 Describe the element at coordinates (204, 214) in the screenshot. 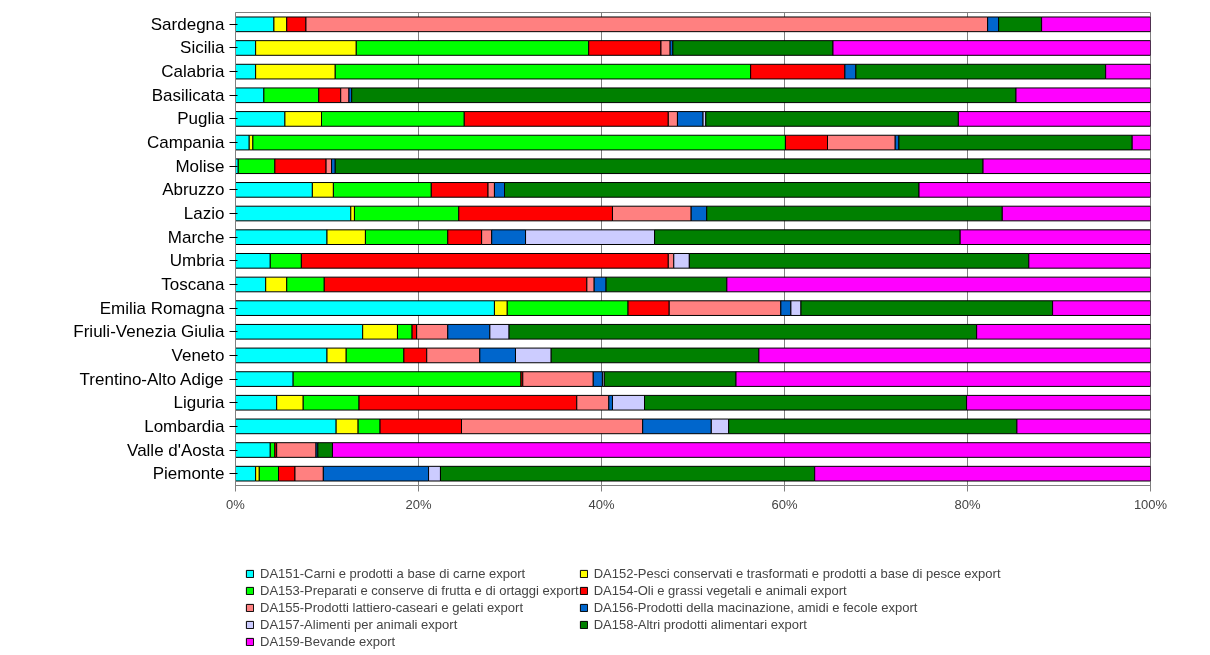

I see `y-tick-label: Lazio` at that location.